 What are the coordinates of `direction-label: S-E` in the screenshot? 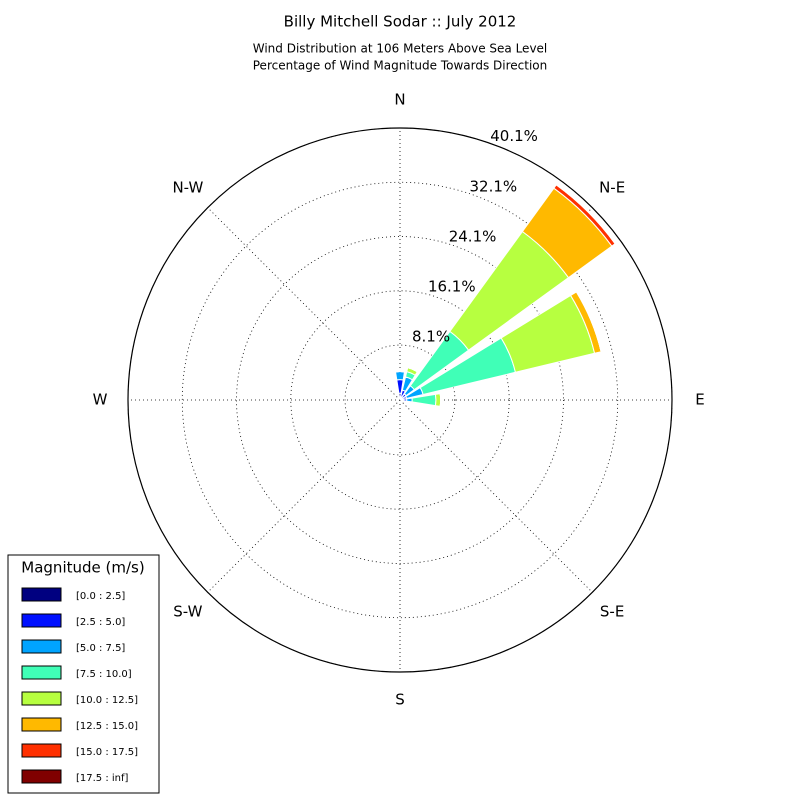 It's located at (612, 612).